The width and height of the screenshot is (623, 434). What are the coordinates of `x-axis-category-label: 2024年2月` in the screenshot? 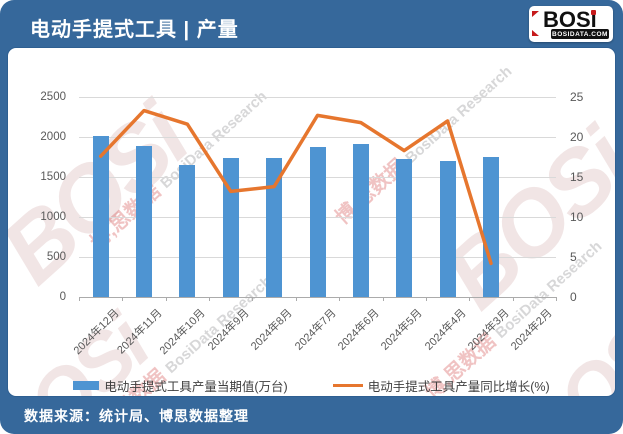 It's located at (532, 330).